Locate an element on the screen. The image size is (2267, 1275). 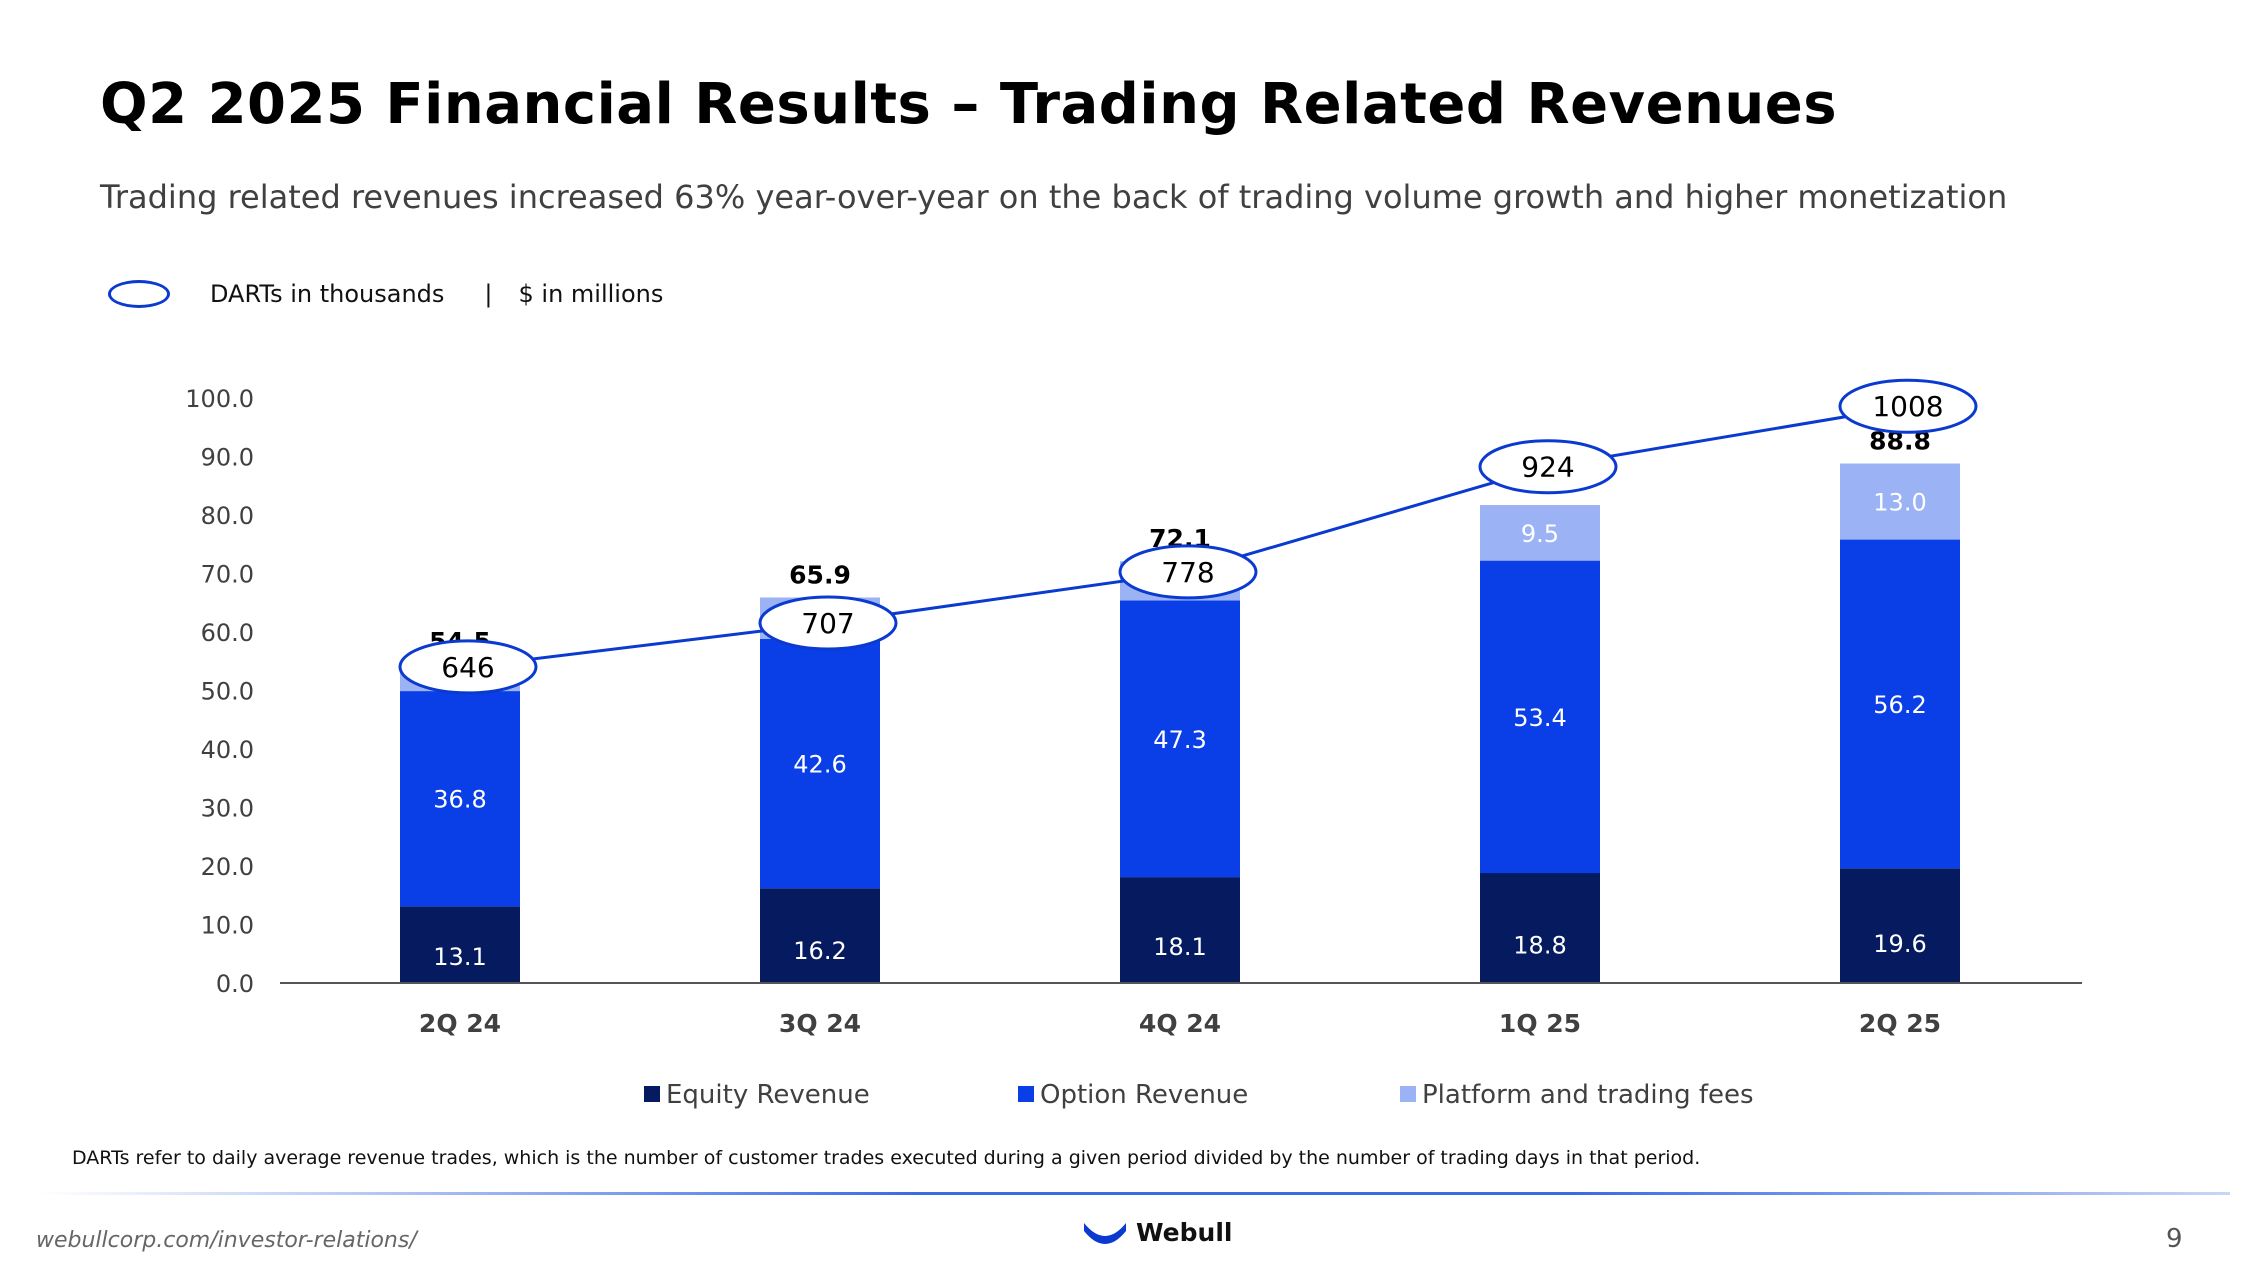
darts-value-label: 707 is located at coordinates (827, 623).